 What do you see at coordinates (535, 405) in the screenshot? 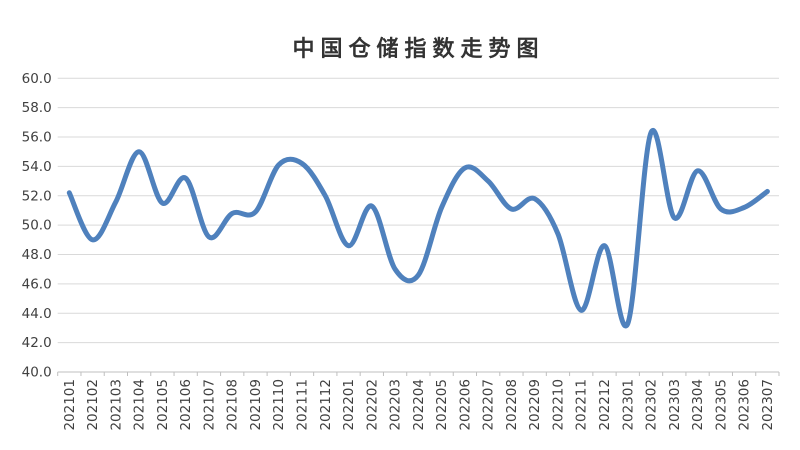
I see `x-tick-label: 202209` at bounding box center [535, 405].